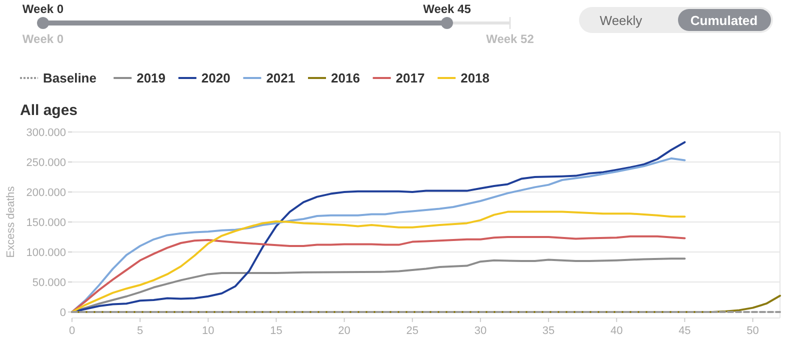  I want to click on text: Cumulated, so click(724, 20).